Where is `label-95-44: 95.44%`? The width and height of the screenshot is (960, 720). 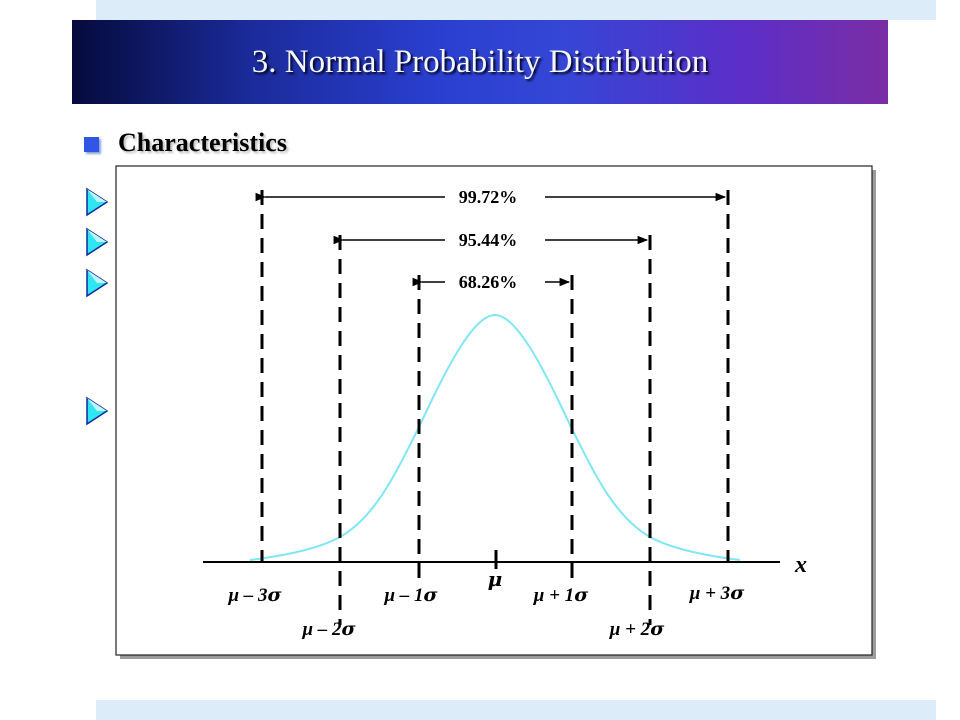 label-95-44: 95.44% is located at coordinates (488, 240).